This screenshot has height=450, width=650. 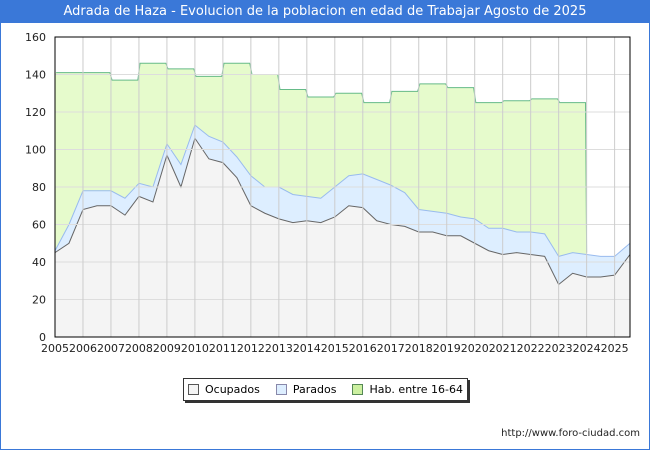 I want to click on x-tick-label: 2016, so click(x=363, y=348).